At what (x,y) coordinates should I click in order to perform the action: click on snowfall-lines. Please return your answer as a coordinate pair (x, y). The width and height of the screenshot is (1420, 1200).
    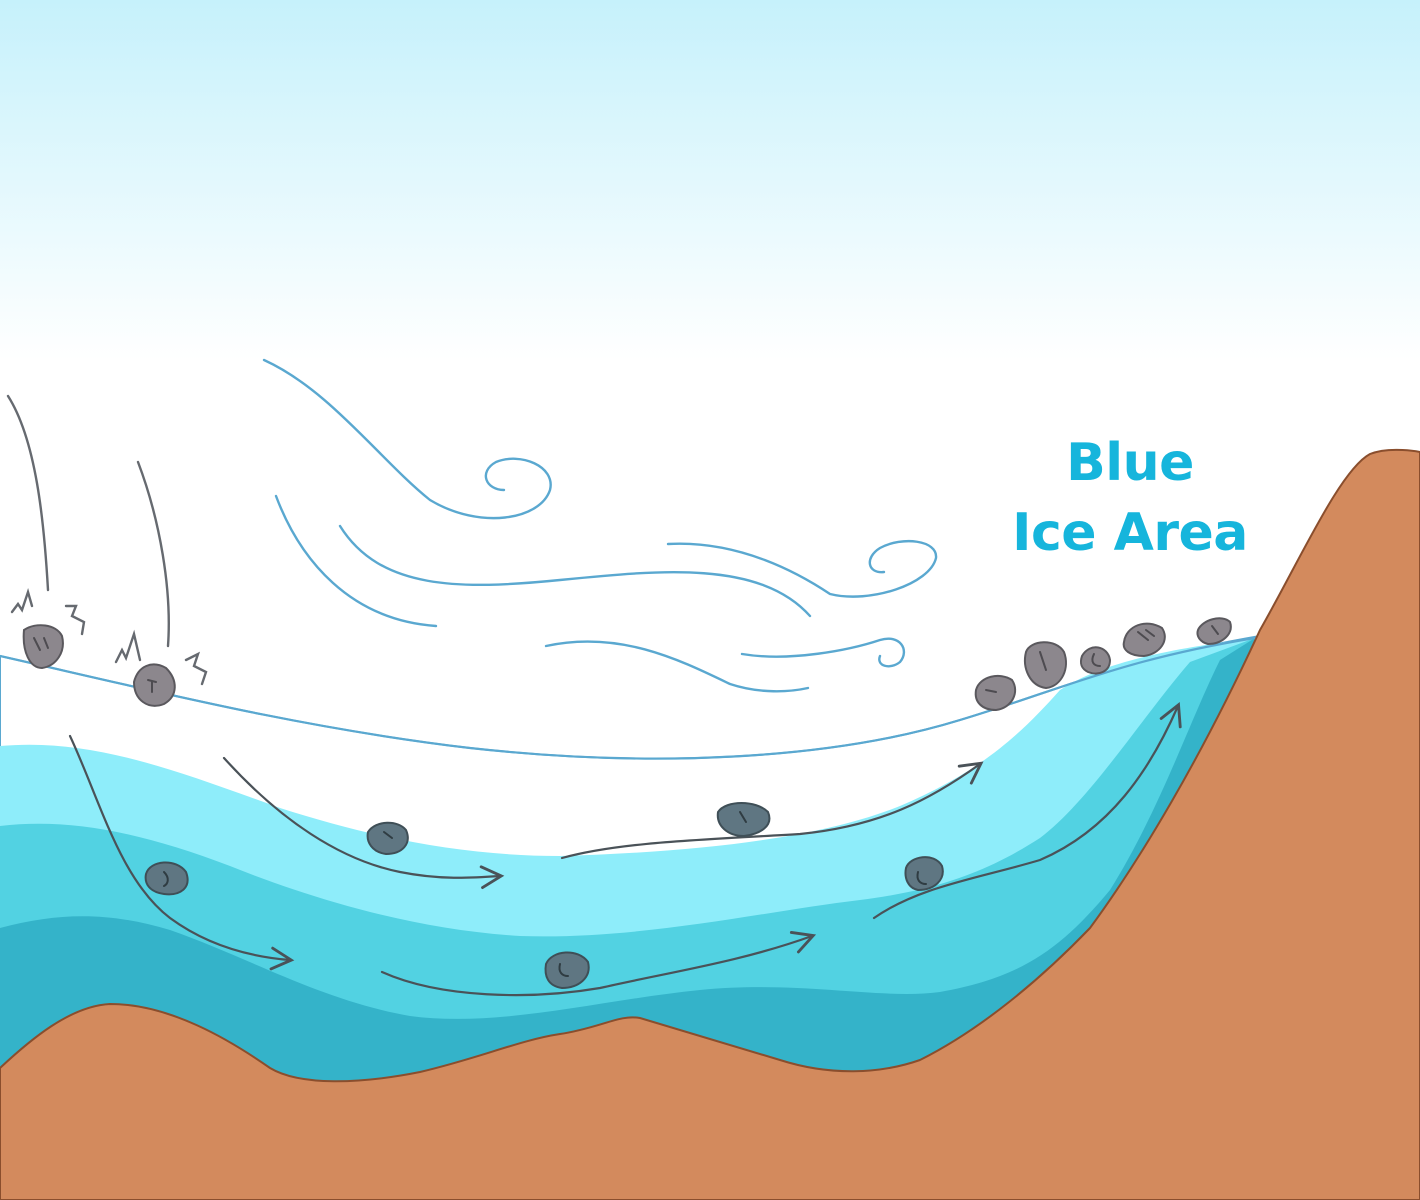
    Looking at the image, I should click on (107, 540).